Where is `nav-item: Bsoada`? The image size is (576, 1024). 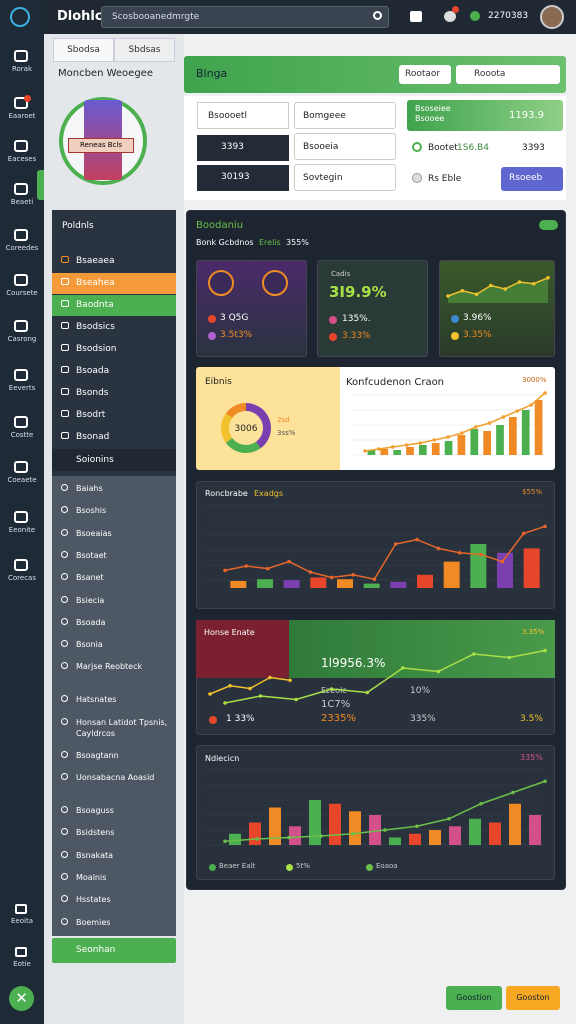
nav-item: Bsoada is located at coordinates (93, 371).